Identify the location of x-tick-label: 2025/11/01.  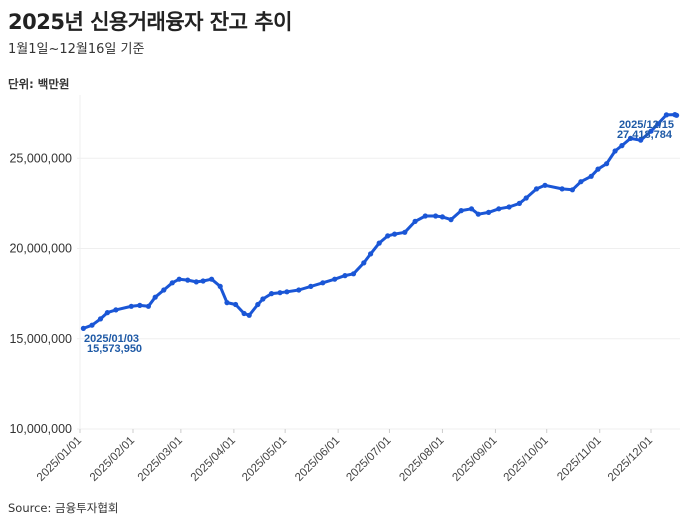
(579, 459).